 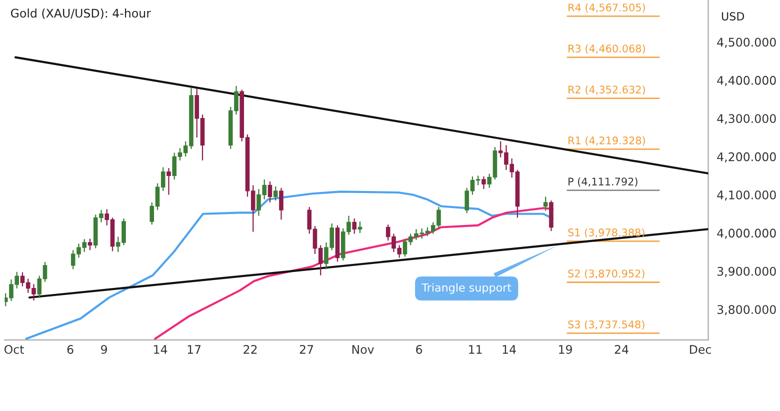 What do you see at coordinates (733, 16) in the screenshot?
I see `y-axis-title: USD` at bounding box center [733, 16].